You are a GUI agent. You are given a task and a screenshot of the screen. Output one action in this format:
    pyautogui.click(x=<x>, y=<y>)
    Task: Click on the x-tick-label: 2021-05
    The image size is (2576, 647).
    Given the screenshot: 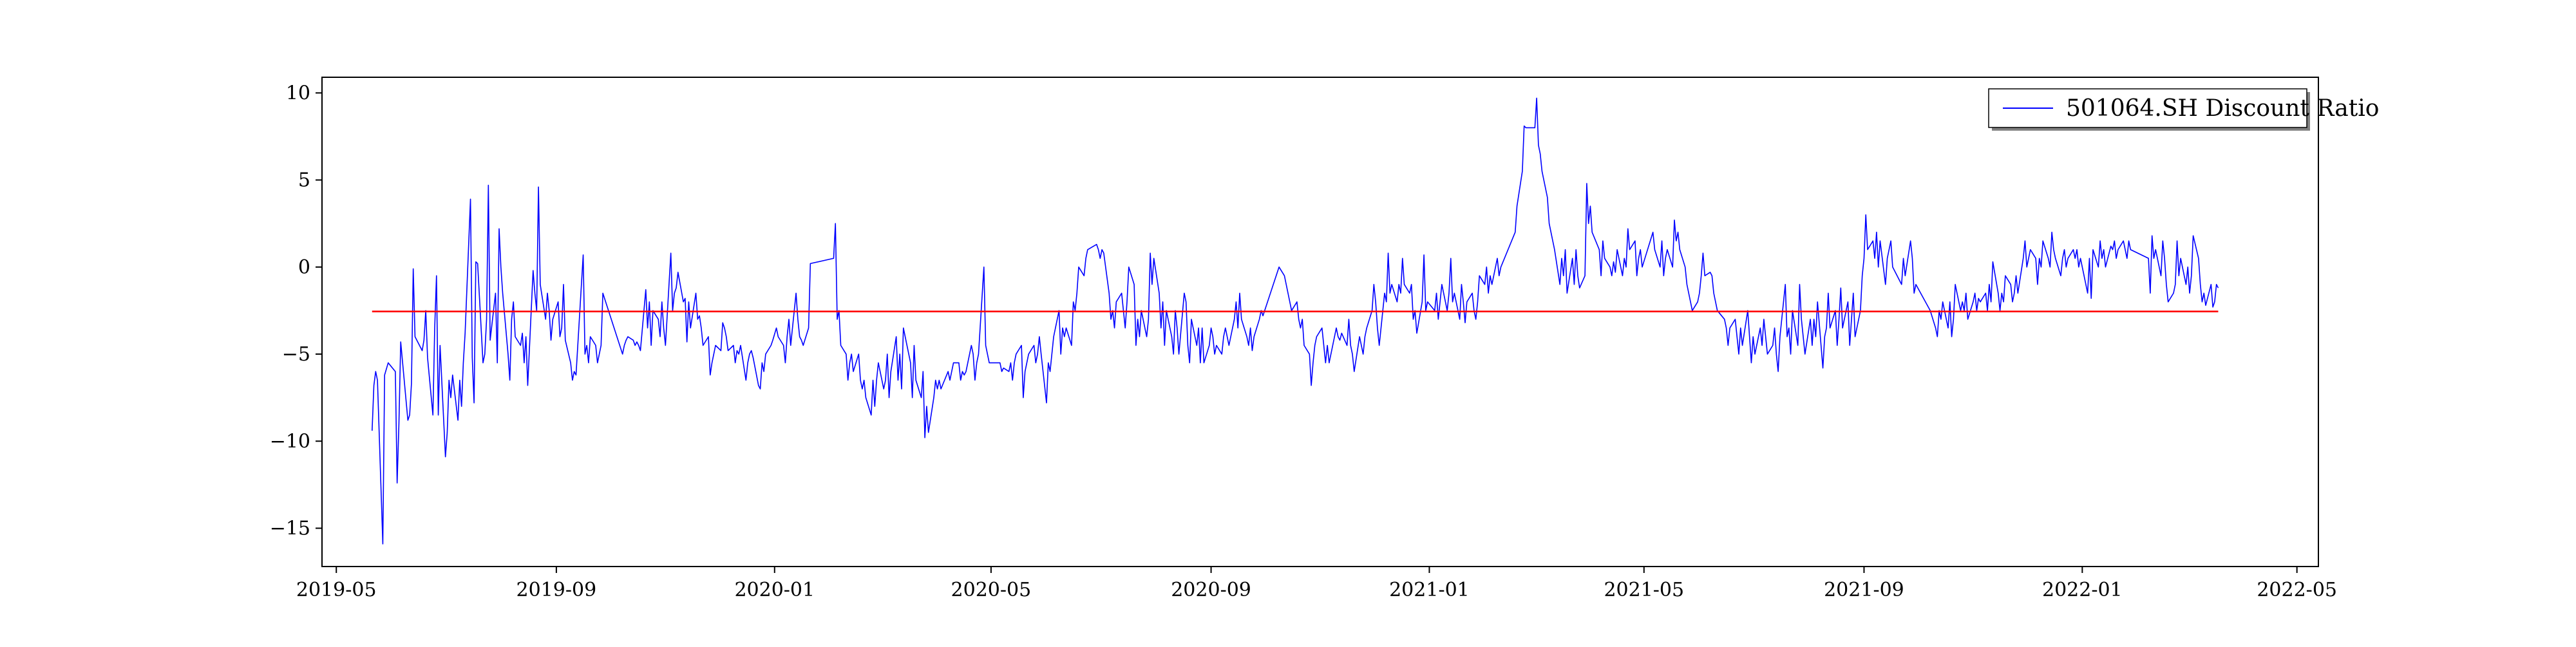 What is the action you would take?
    pyautogui.click(x=1644, y=590)
    